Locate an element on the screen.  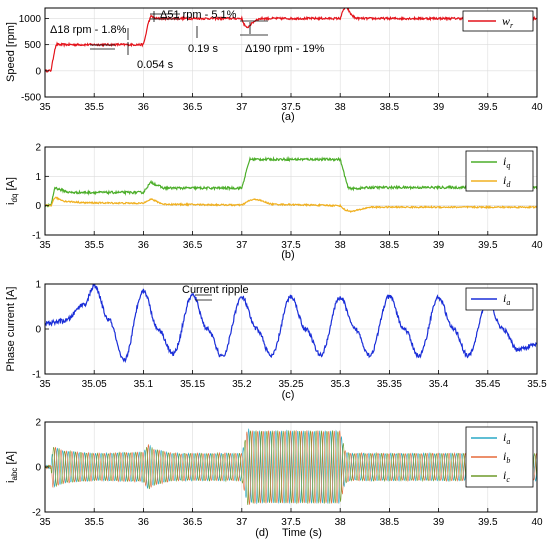
x-tick-label: 35.35 is located at coordinates (389, 384).